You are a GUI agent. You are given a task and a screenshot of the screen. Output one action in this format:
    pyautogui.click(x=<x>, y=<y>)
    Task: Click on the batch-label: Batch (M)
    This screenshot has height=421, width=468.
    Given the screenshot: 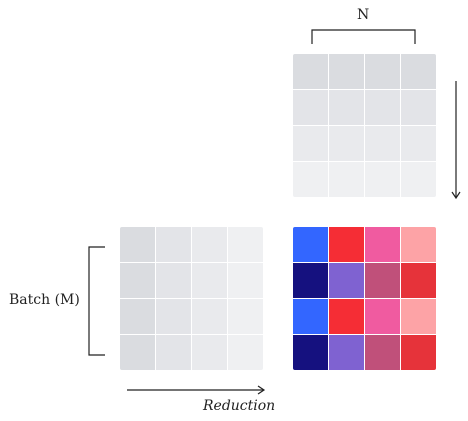 What is the action you would take?
    pyautogui.click(x=44, y=300)
    